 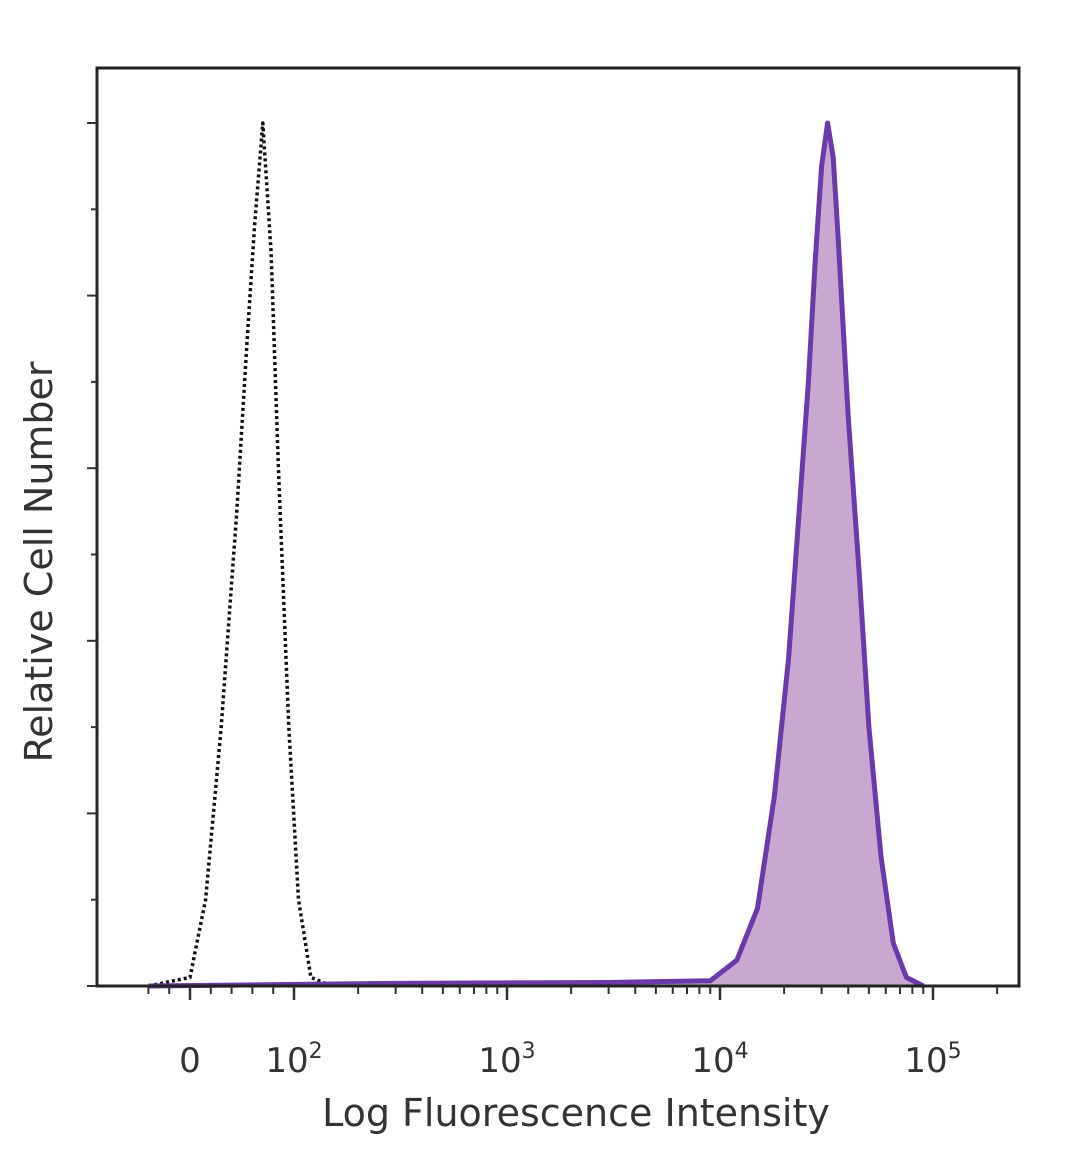 What do you see at coordinates (573, 1033) in the screenshot?
I see `x-axis-ticks: 0 102 103 104 105` at bounding box center [573, 1033].